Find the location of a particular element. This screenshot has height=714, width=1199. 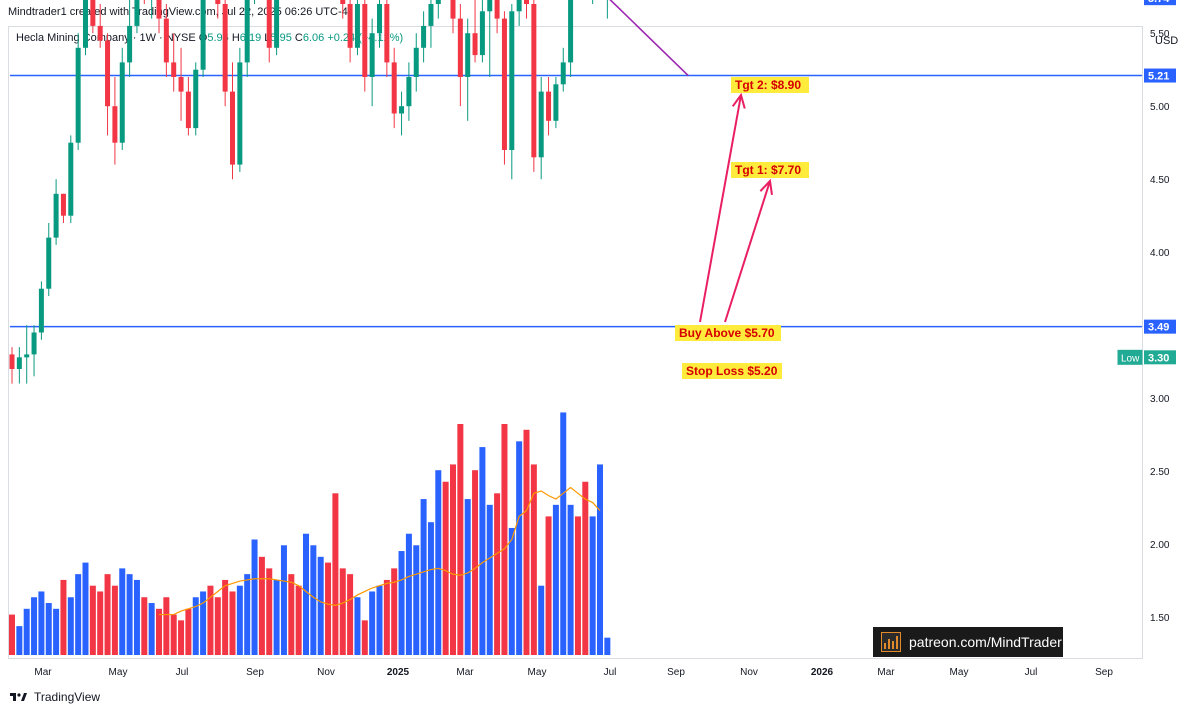

target-2-arrow is located at coordinates (720, 208).